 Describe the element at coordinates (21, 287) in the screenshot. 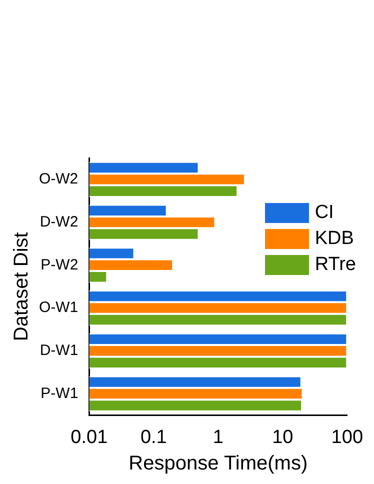

I see `y-axis-title: Dataset Dist` at that location.